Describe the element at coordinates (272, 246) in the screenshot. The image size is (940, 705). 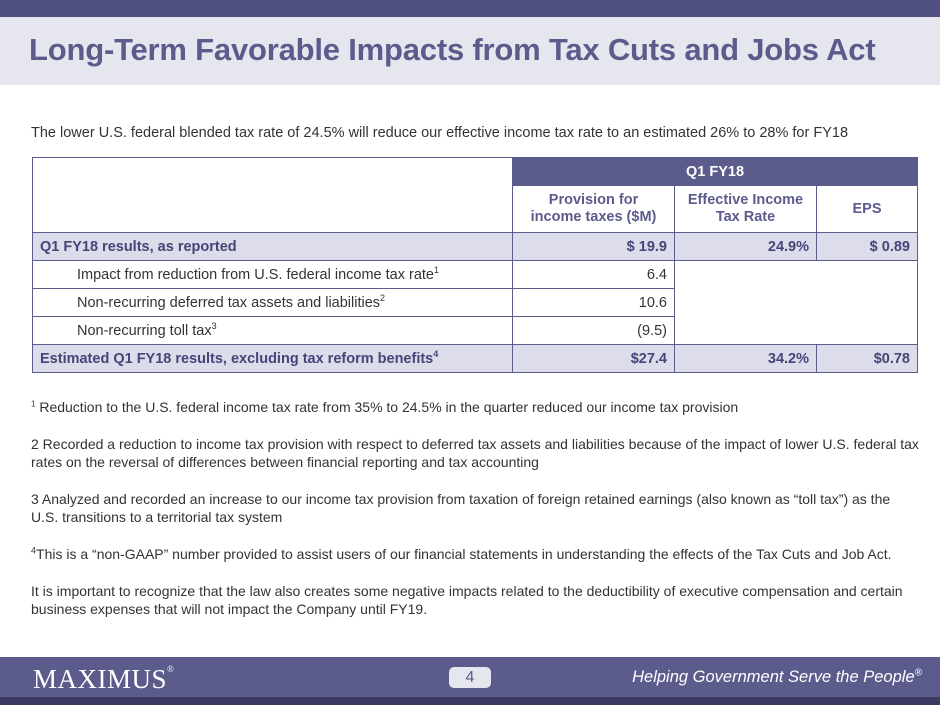
I see `row-label: Q1 FY18 results, as reported` at that location.